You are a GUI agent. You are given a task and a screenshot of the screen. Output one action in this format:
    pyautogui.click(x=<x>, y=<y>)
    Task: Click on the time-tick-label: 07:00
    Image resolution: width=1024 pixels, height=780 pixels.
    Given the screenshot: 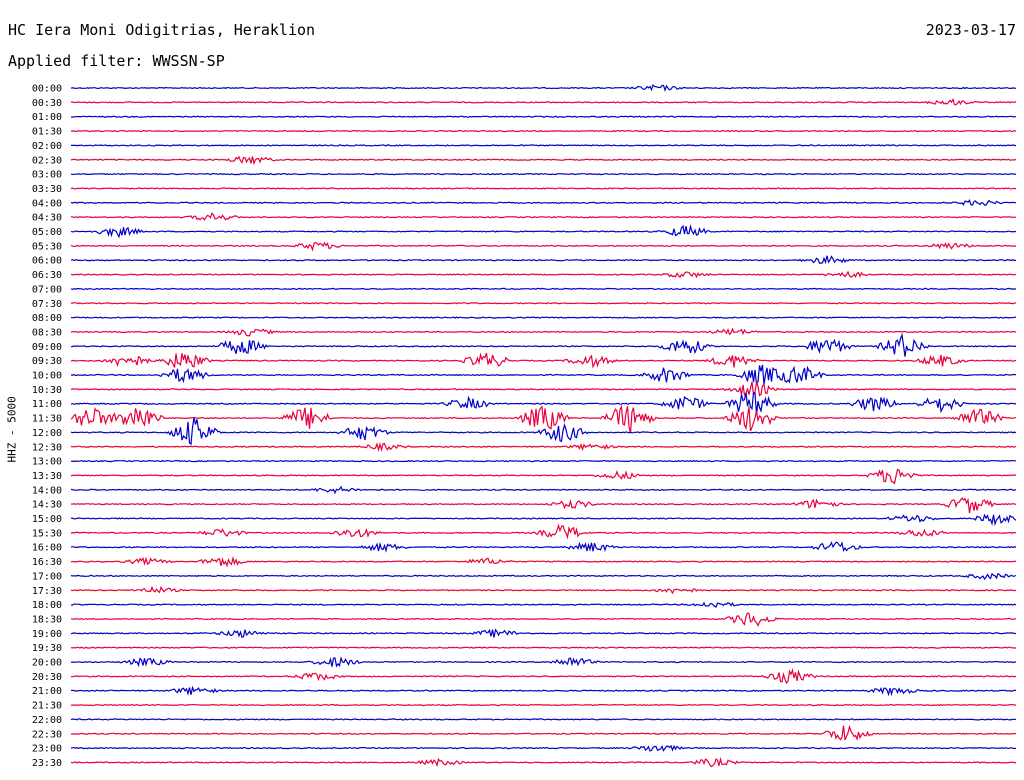 What is the action you would take?
    pyautogui.click(x=47, y=289)
    